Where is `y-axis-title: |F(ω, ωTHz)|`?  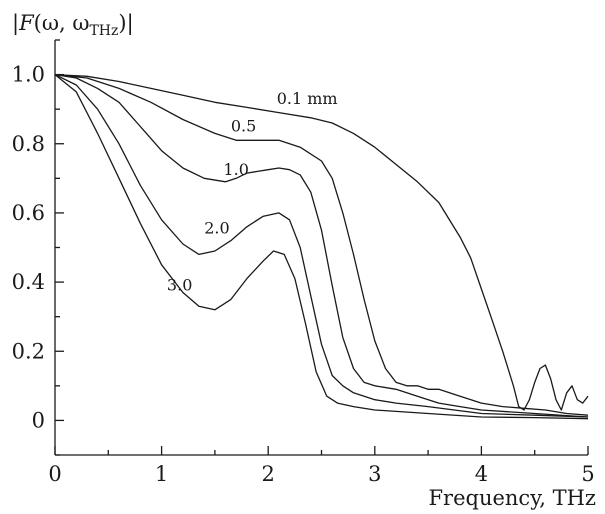 y-axis-title: |F(ω, ωTHz)| is located at coordinates (73, 25).